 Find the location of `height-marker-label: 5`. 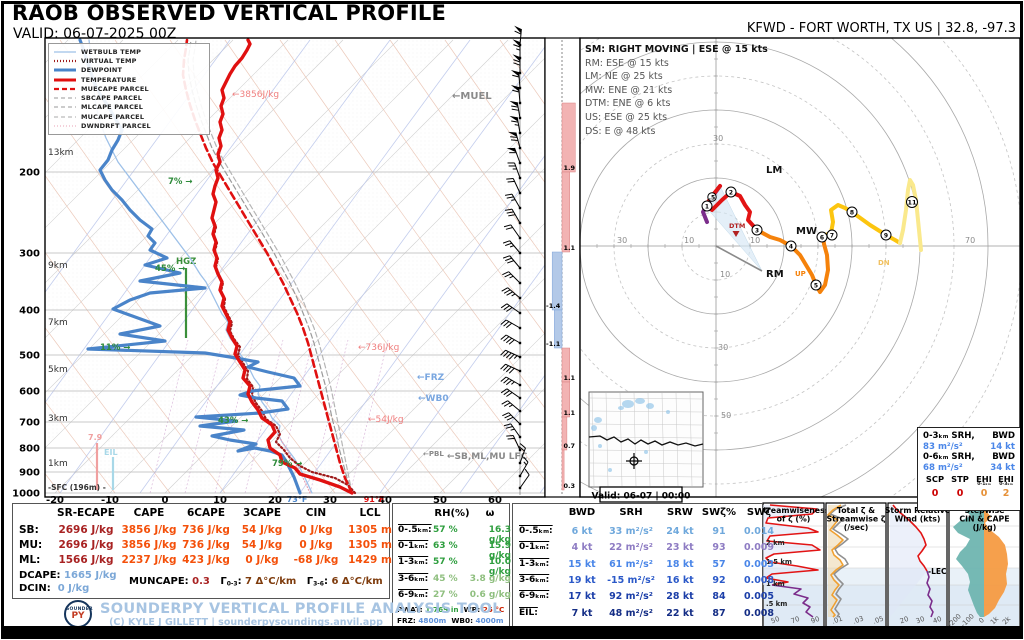

height-marker-label: 5 is located at coordinates (816, 285).